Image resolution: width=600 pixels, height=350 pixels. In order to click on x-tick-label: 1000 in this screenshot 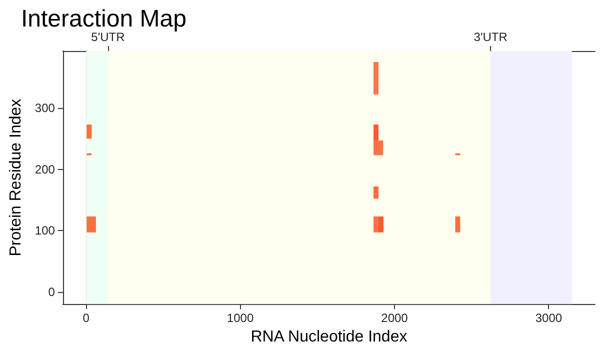, I will do `click(240, 318)`.